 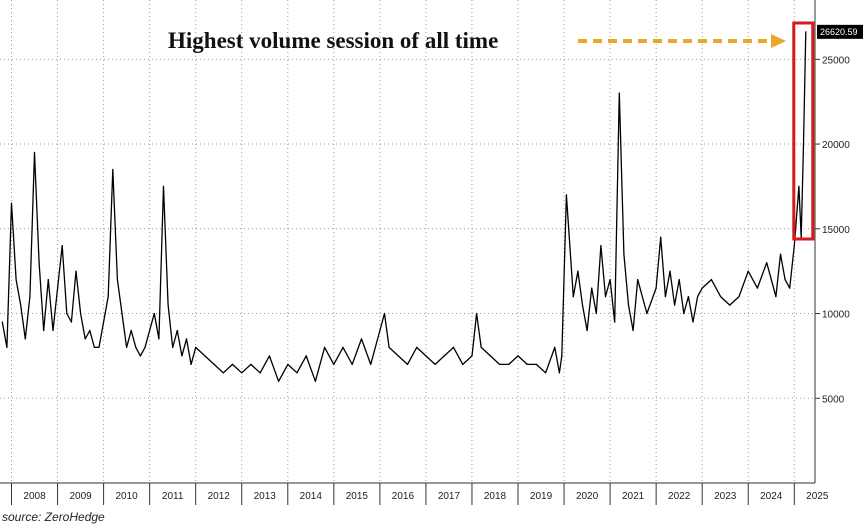 I want to click on y-tick-label-1: 10000, so click(x=836, y=315).